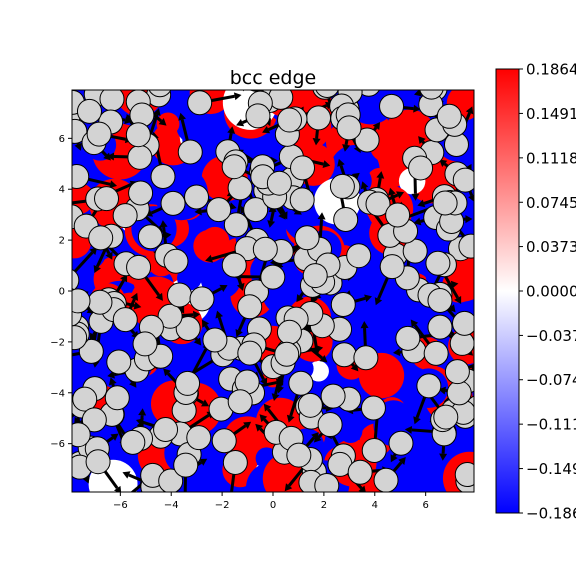  What do you see at coordinates (273, 505) in the screenshot?
I see `x-tick-label: 0` at bounding box center [273, 505].